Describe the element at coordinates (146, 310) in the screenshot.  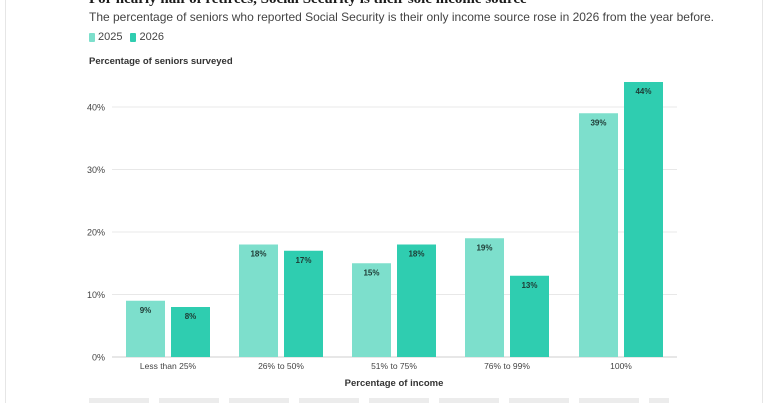
I see `data-label: 9%` at that location.